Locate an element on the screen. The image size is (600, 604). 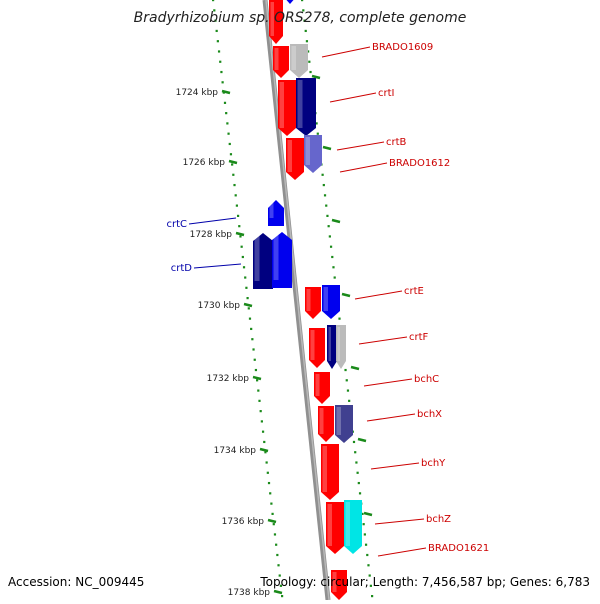
scale-tick: 1738 kbp is located at coordinates (255, 593).